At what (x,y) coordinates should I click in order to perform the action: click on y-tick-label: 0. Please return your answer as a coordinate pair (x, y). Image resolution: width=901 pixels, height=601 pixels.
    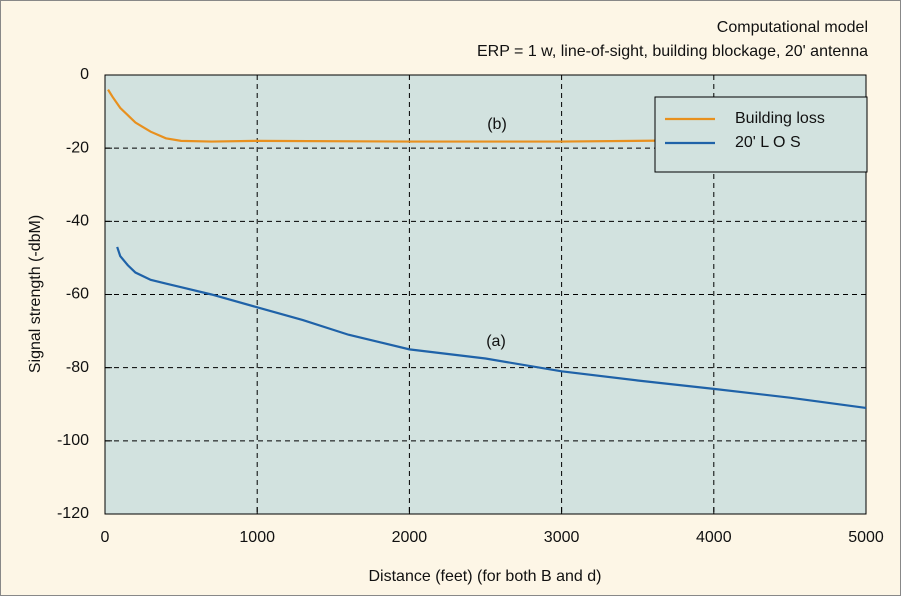
    Looking at the image, I should click on (84, 74).